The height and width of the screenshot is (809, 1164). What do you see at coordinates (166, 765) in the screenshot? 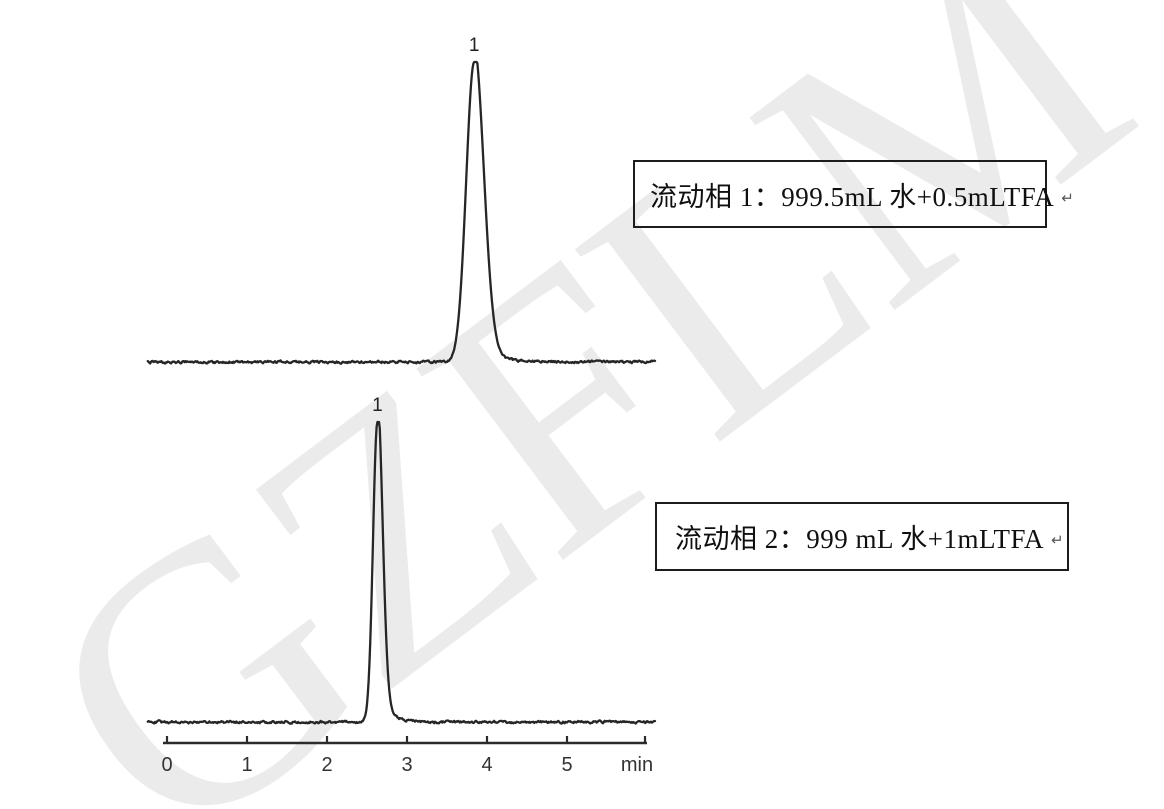
I see `x-axis-tick-label: 0` at bounding box center [166, 765].